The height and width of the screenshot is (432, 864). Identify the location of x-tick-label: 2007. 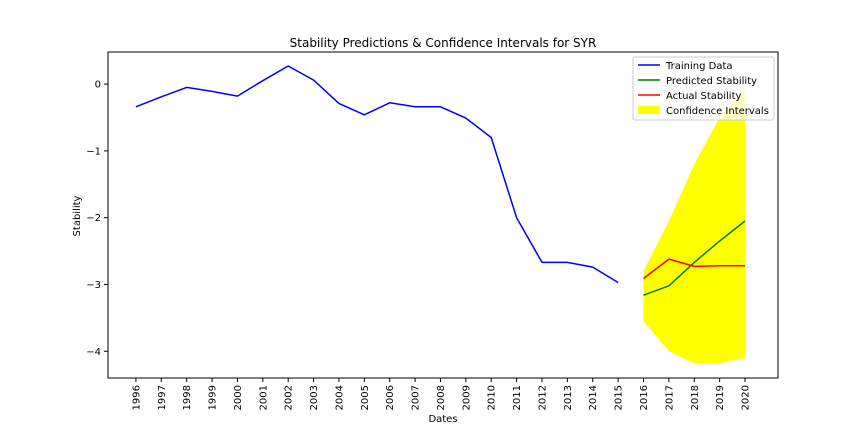
(416, 397).